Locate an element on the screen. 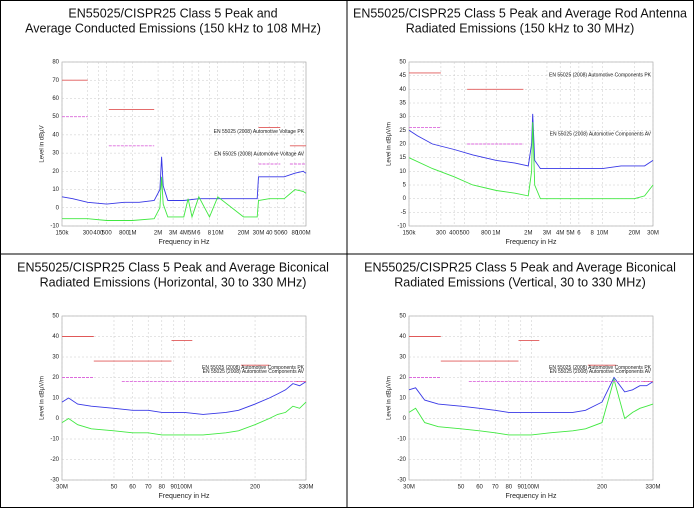 Image resolution: width=694 pixels, height=508 pixels. chart-title: Radiated Emissions (150 kHz to 30 MHz) is located at coordinates (520, 28).